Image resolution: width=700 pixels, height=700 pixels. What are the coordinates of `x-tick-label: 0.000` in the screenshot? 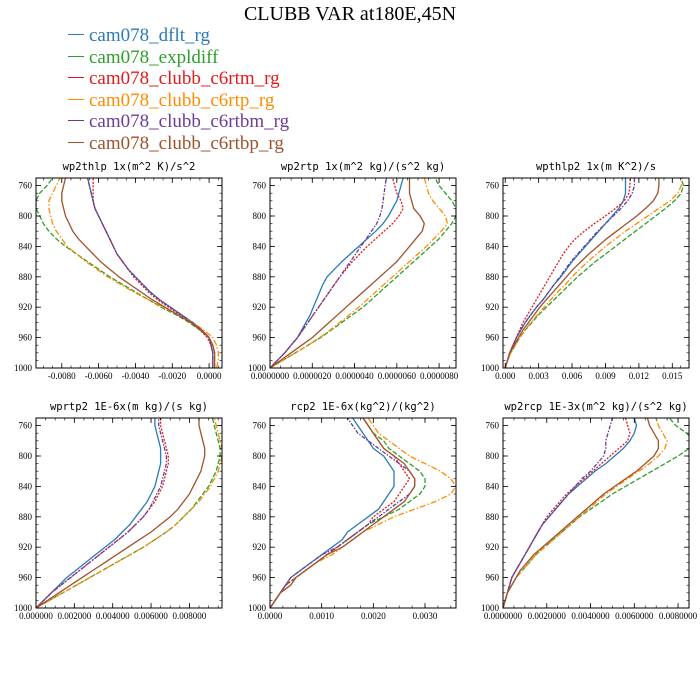 It's located at (505, 376).